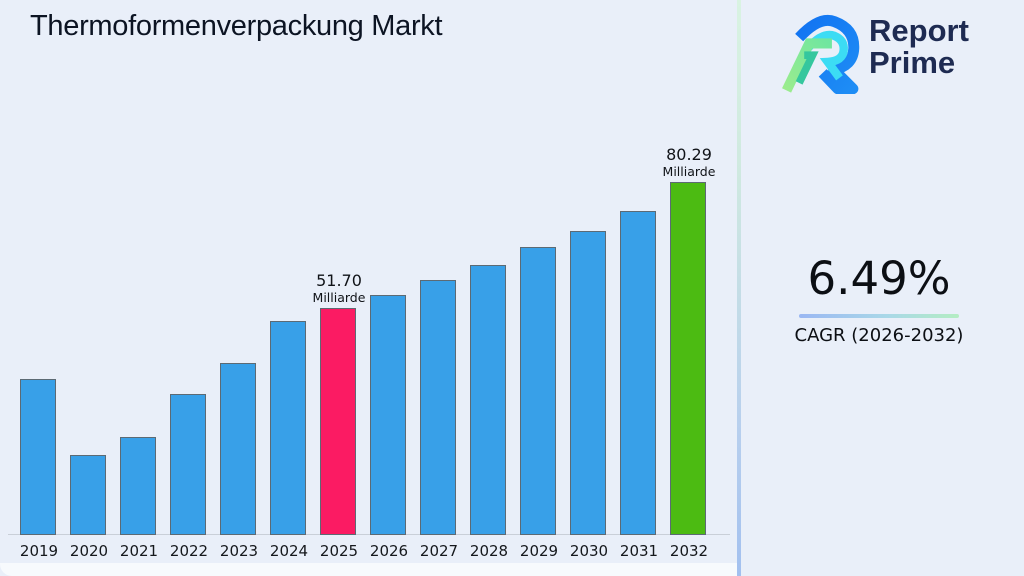 This screenshot has height=576, width=1024. What do you see at coordinates (139, 335) in the screenshot?
I see `bar-slot-2021: 2021` at bounding box center [139, 335].